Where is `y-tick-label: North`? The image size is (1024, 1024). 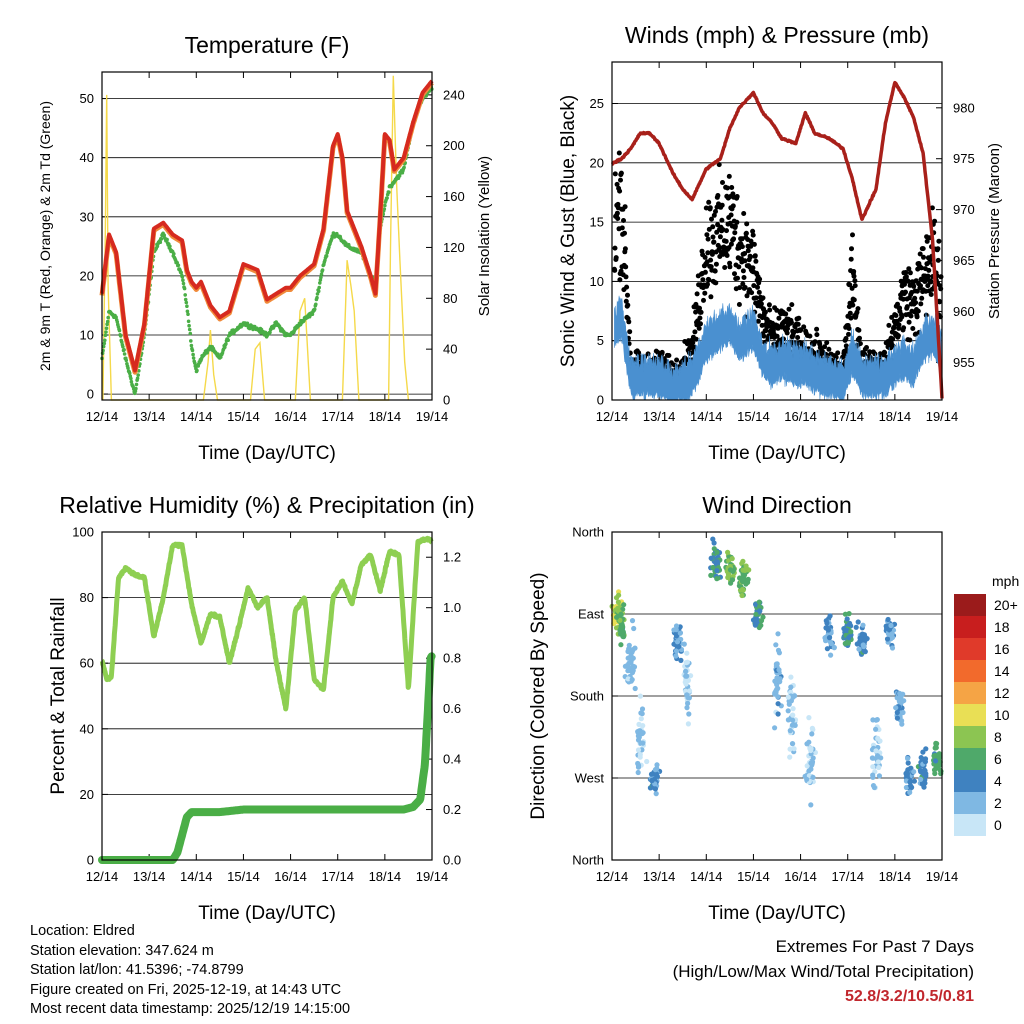
y-tick-label: North is located at coordinates (588, 860).